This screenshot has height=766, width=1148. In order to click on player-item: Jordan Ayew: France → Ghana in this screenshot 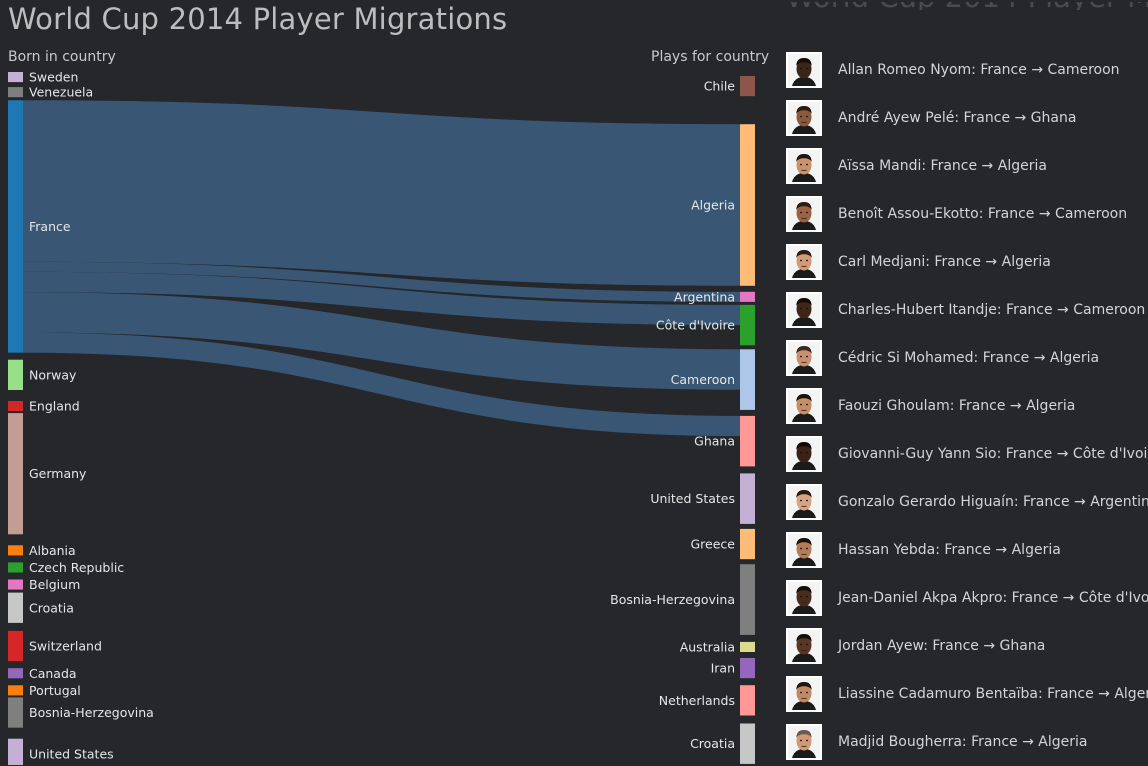, I will do `click(967, 646)`.